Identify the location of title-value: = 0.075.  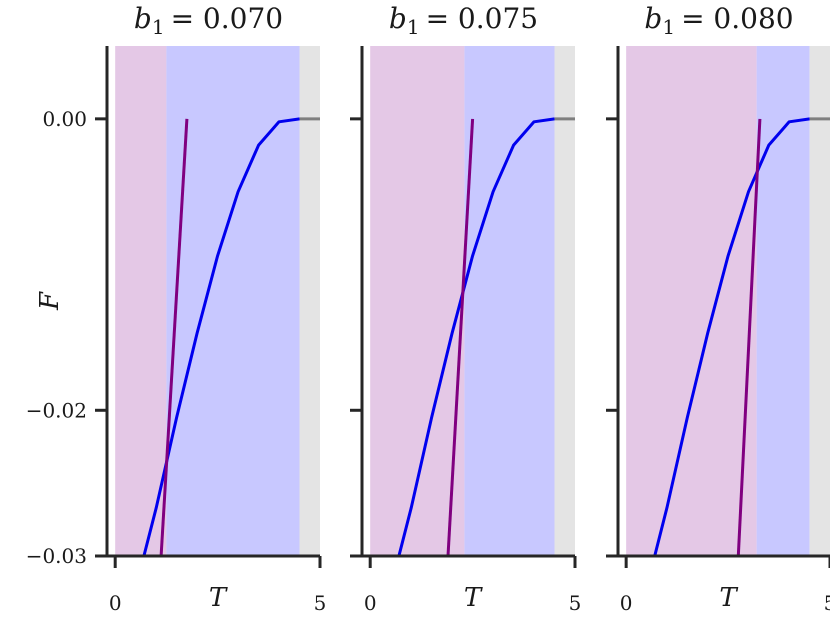
(482, 18).